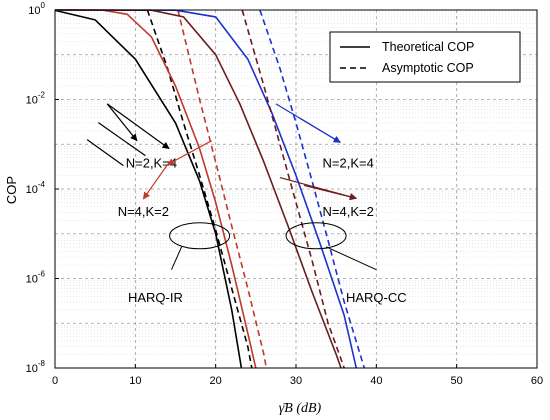 This screenshot has height=420, width=550. What do you see at coordinates (457, 381) in the screenshot?
I see `x-tick-label: 50` at bounding box center [457, 381].